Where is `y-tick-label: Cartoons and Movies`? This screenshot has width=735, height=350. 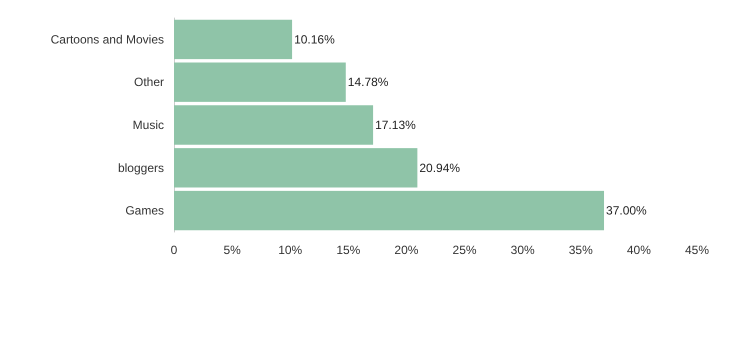
y-tick-label: Cartoons and Movies is located at coordinates (107, 39).